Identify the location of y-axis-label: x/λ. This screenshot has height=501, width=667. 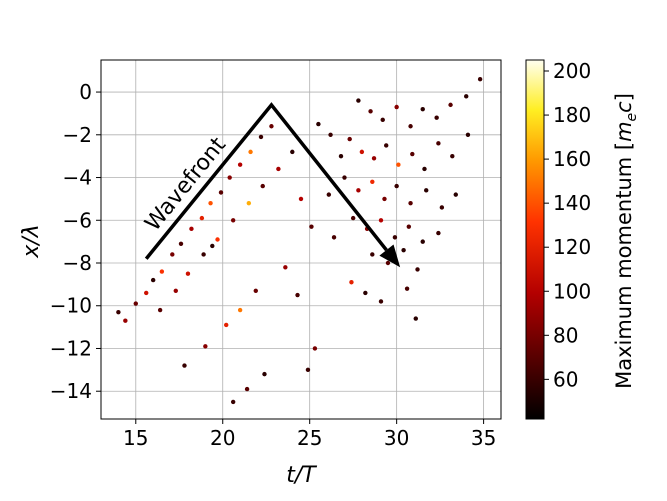
(31, 241).